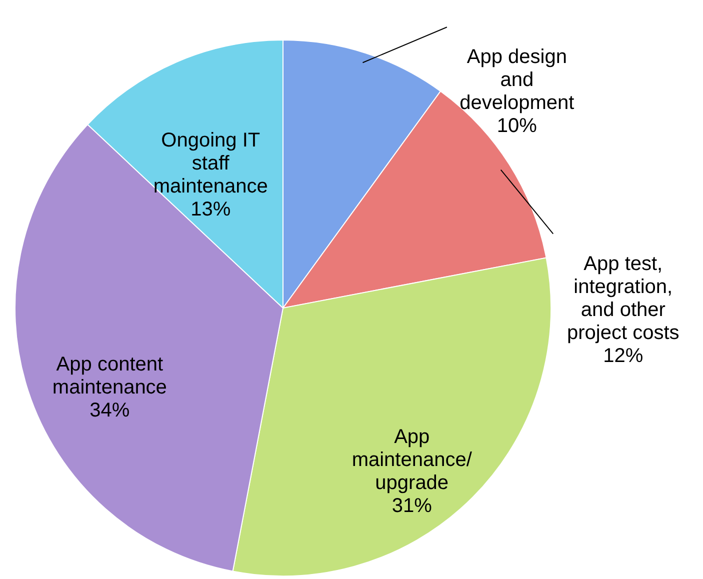 The height and width of the screenshot is (579, 703). What do you see at coordinates (210, 209) in the screenshot?
I see `data-label: 13%` at bounding box center [210, 209].